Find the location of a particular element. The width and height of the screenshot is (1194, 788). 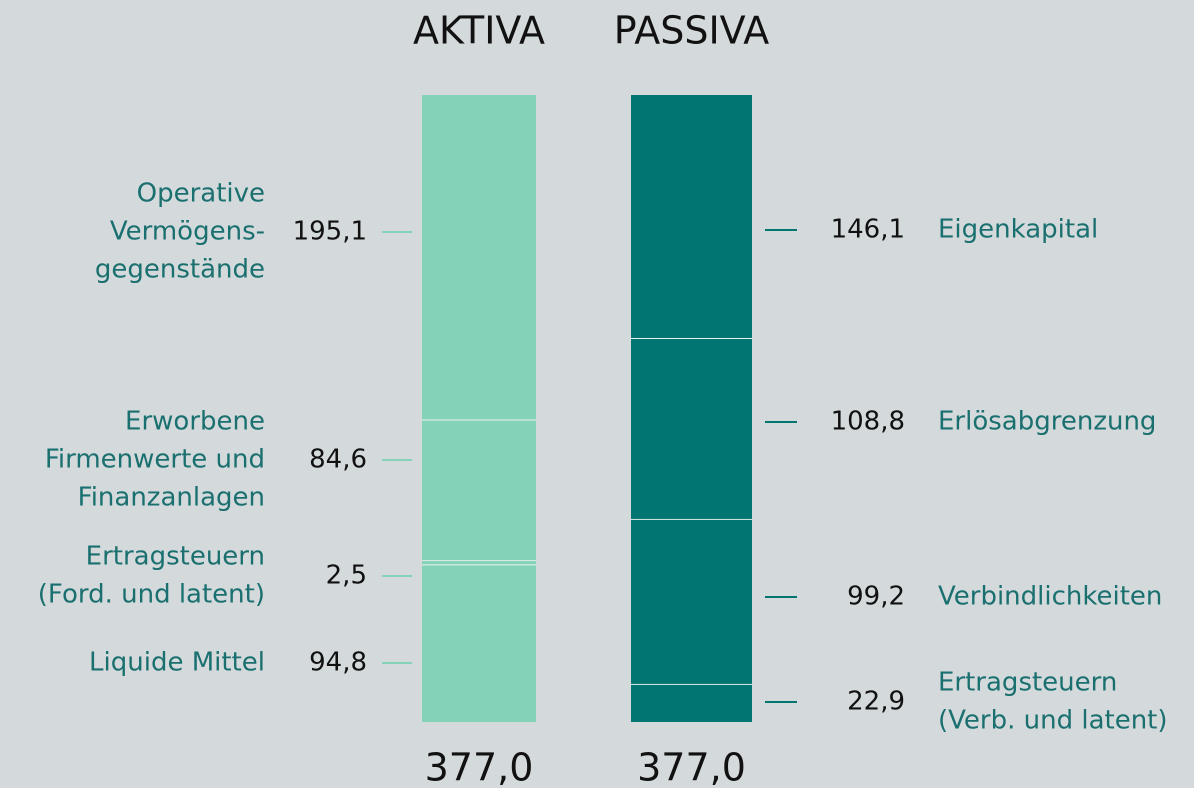

value-label: 22,9 is located at coordinates (876, 702).